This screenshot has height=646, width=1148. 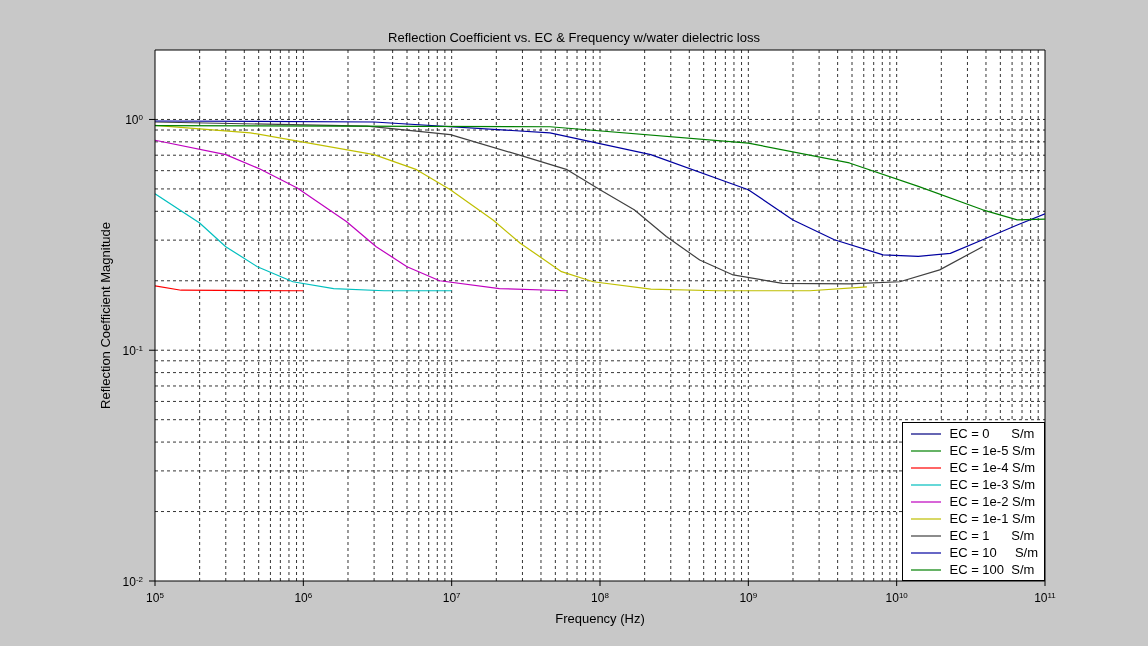 I want to click on legend-label: EC = 1e-3 S/m, so click(x=992, y=484).